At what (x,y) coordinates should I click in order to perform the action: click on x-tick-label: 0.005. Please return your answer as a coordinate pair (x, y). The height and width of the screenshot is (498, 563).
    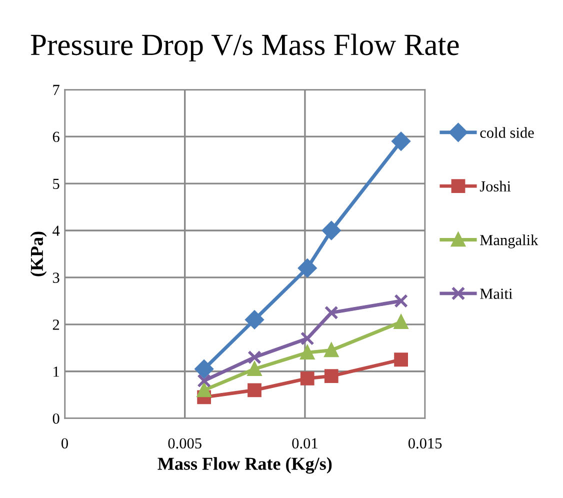
    Looking at the image, I should click on (185, 443).